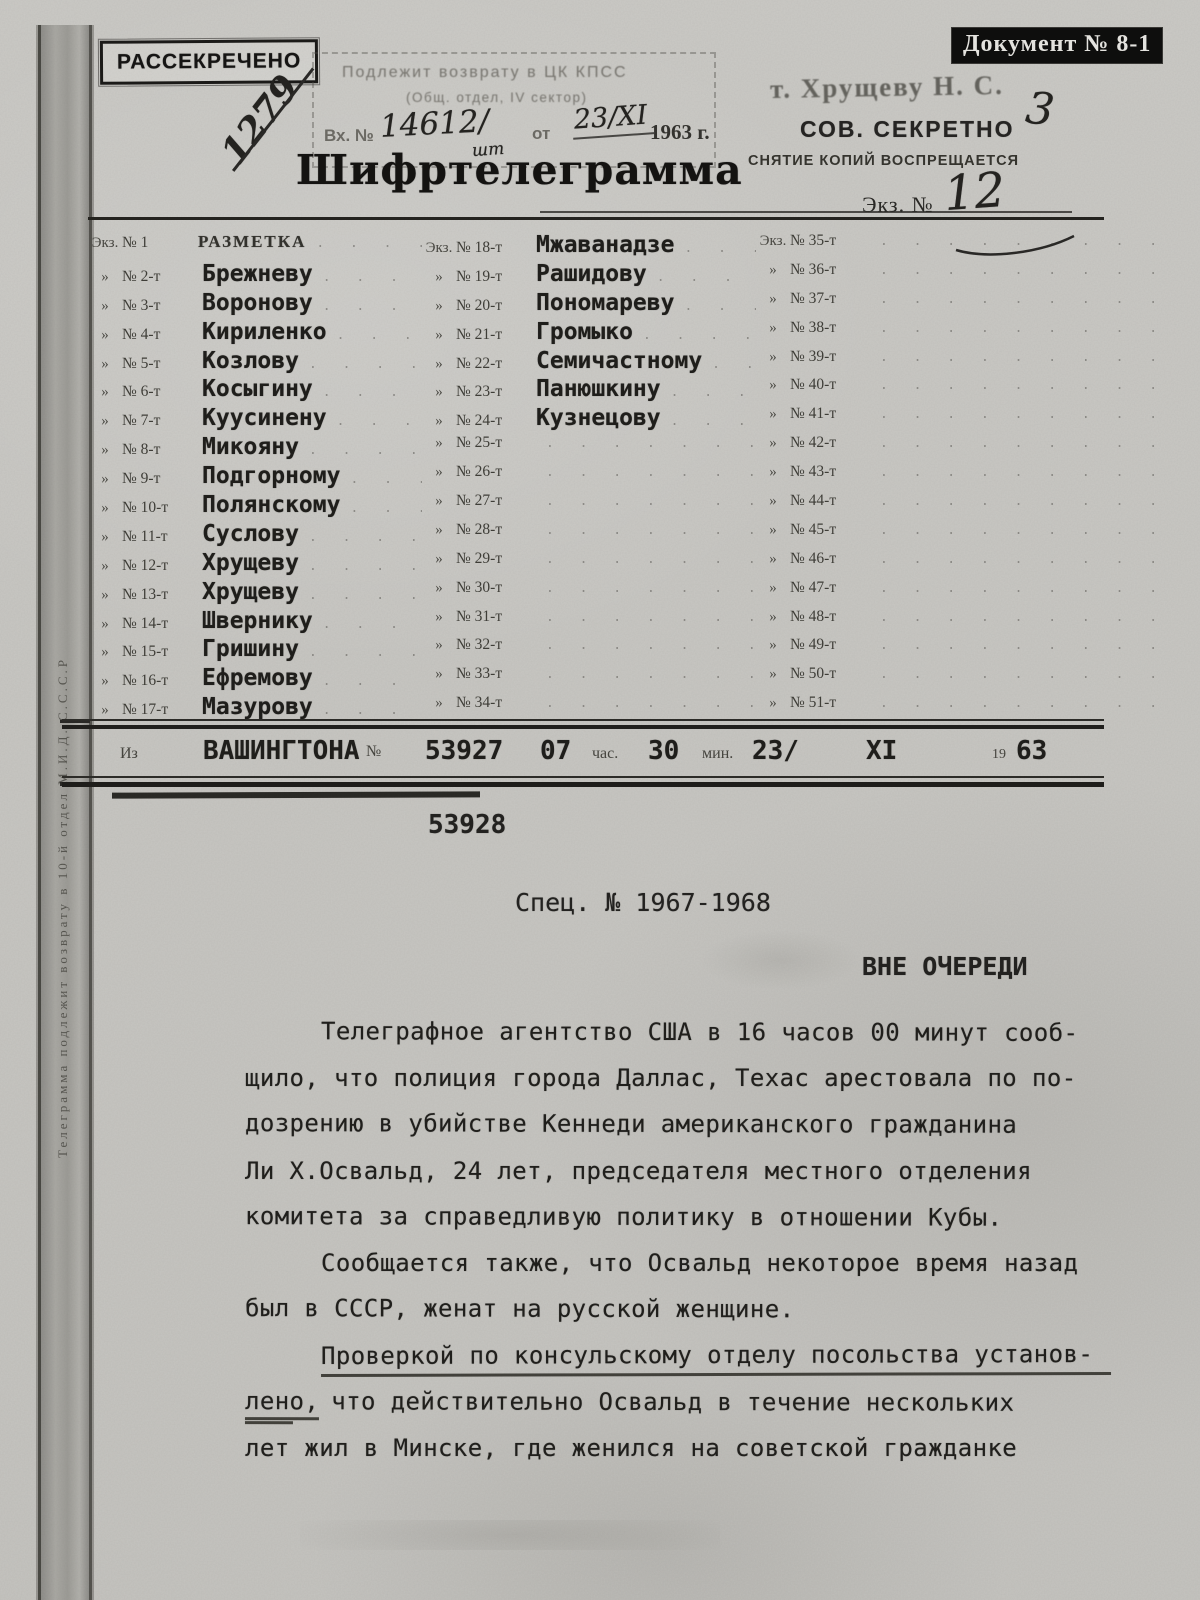 The image size is (1200, 1600). Describe the element at coordinates (598, 389) in the screenshot. I see `addressee-name: Панюшкину` at that location.